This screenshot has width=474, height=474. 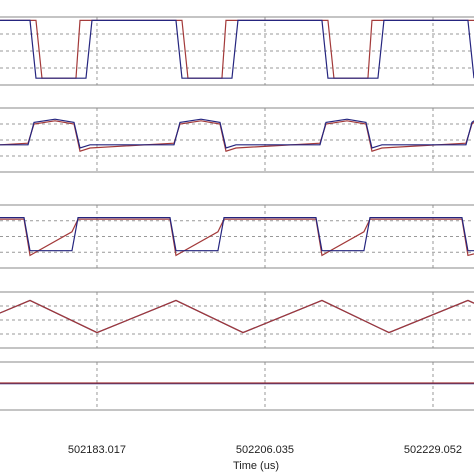 What do you see at coordinates (256, 466) in the screenshot?
I see `x-axis-label: Time (us)` at bounding box center [256, 466].